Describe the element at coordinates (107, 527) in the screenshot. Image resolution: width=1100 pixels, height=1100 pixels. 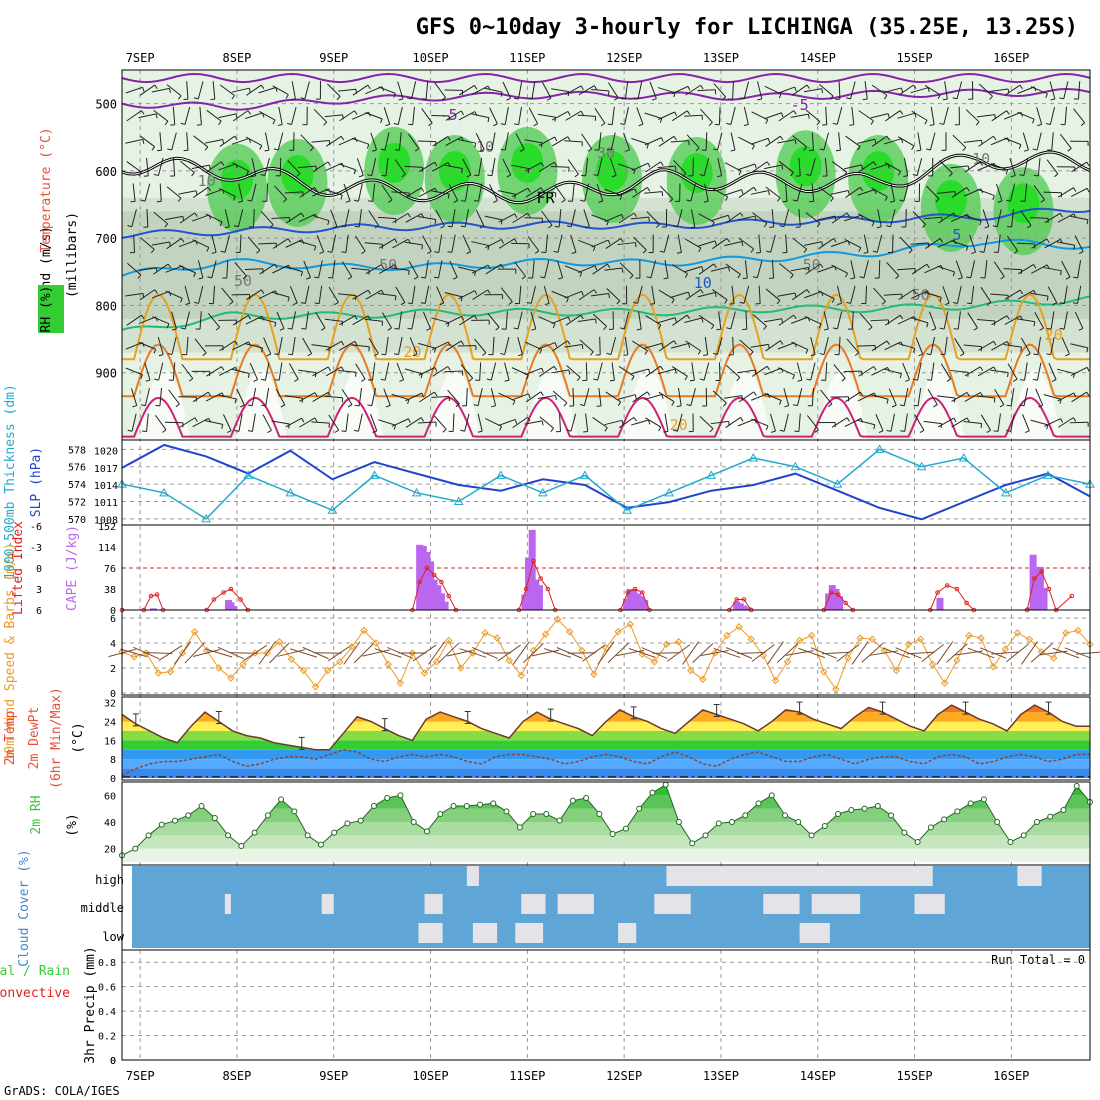
I see `cape-tick: 152` at that location.